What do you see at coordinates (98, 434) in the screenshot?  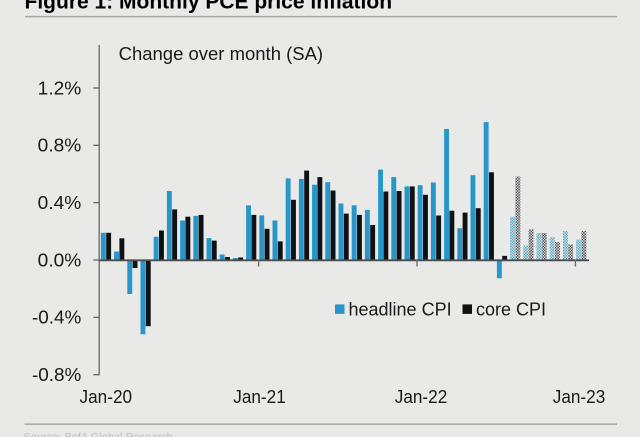 I see `svg-text: Source: BofA Global Research` at bounding box center [98, 434].